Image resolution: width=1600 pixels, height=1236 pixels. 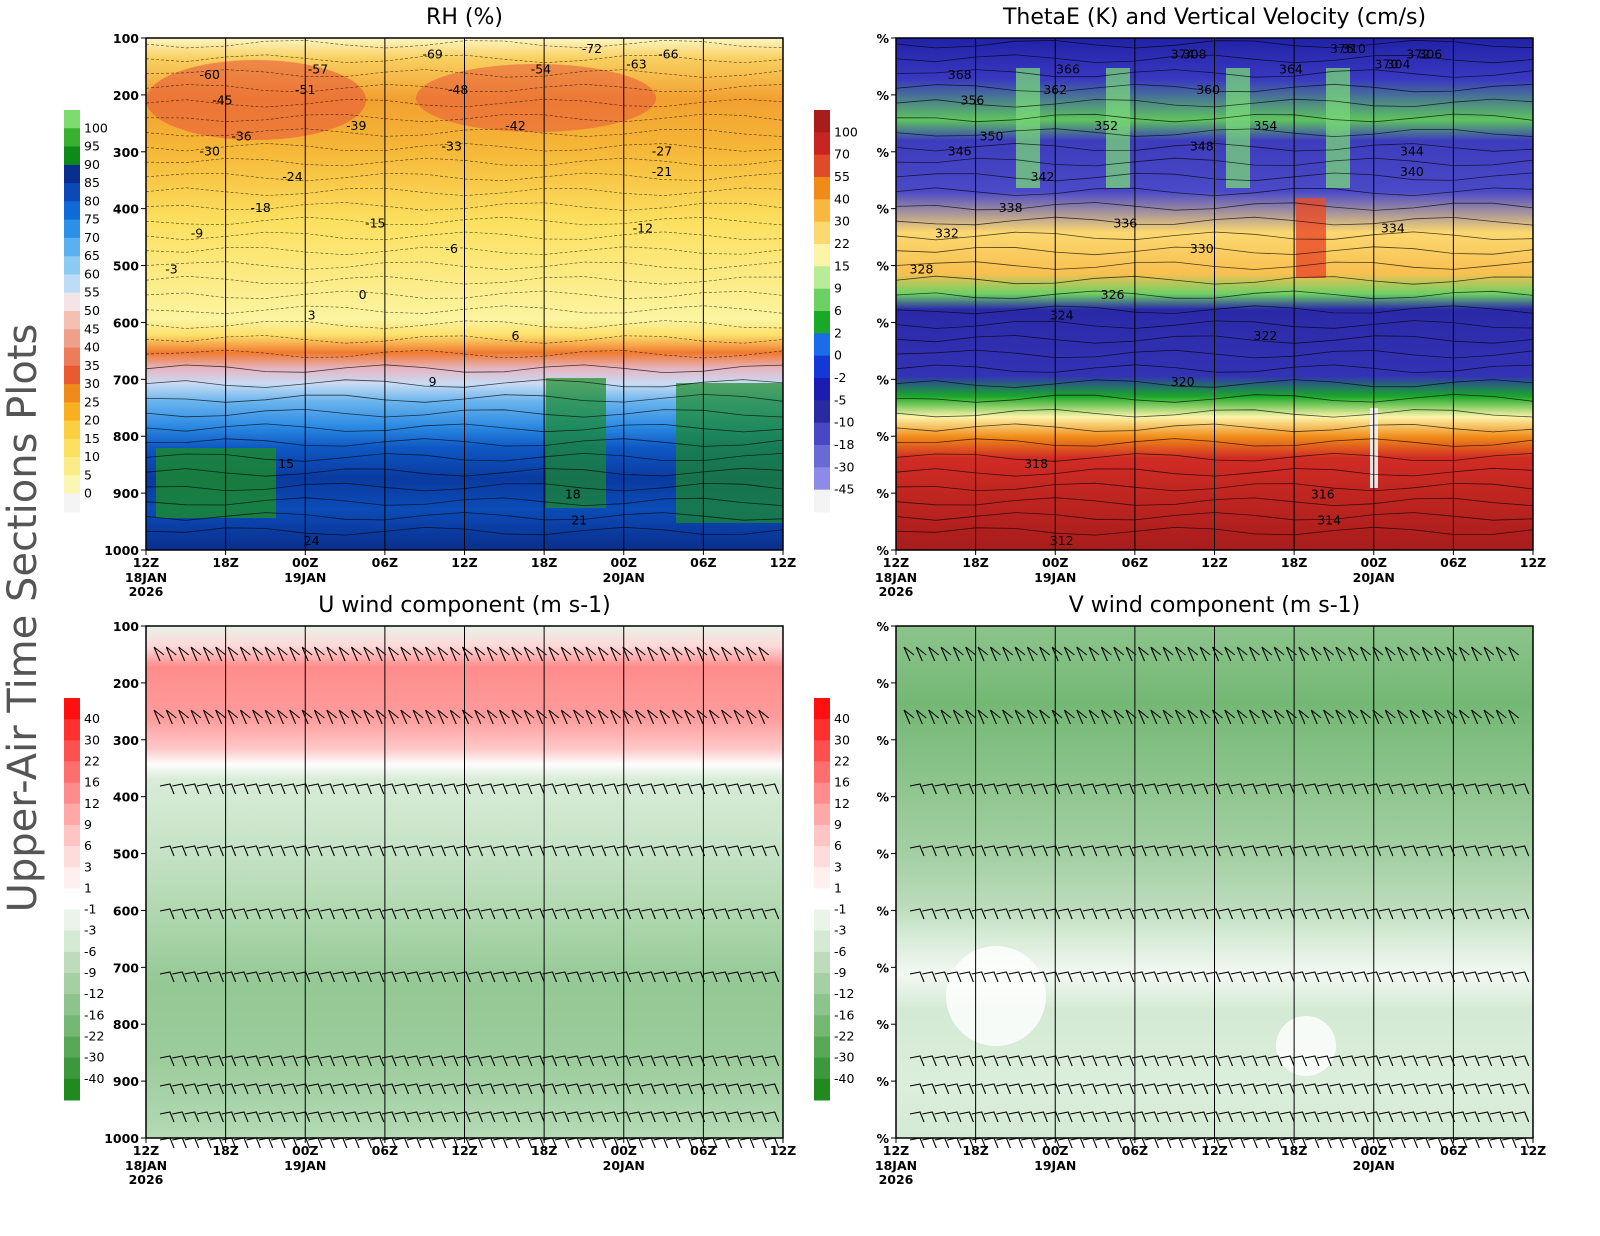 I want to click on contour-label: -6, so click(x=452, y=248).